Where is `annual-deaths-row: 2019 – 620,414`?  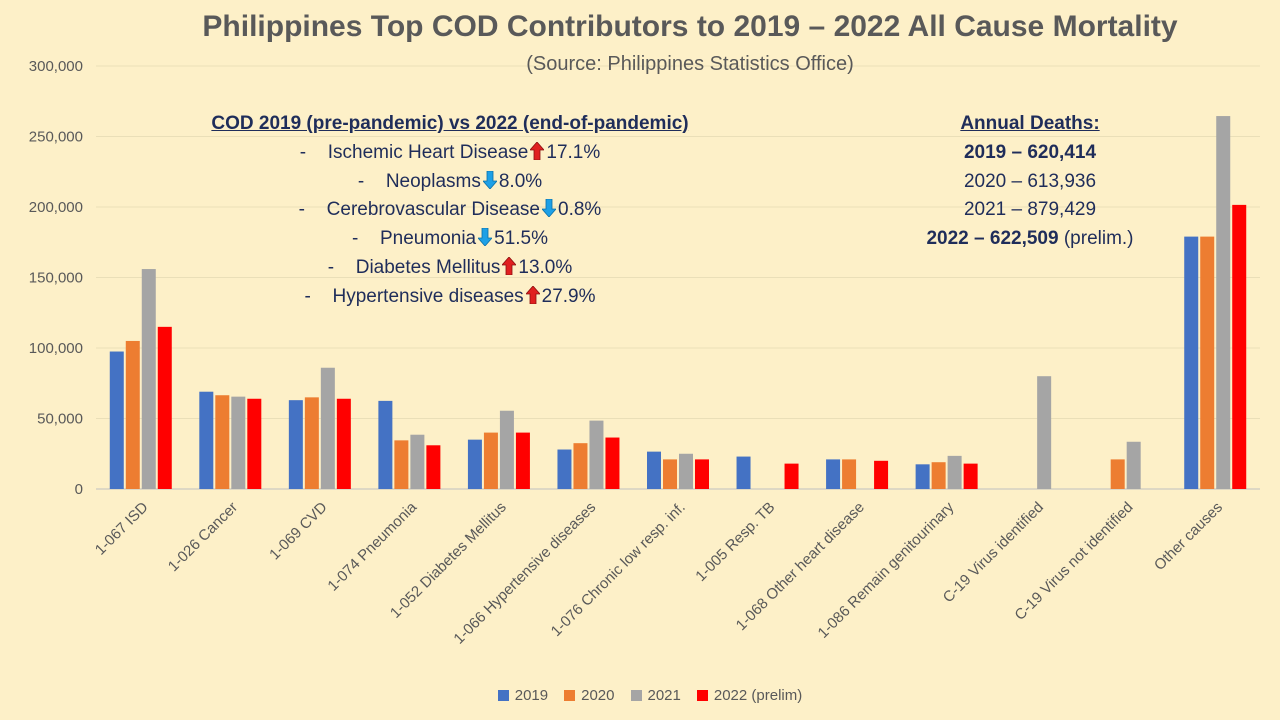
annual-deaths-row: 2019 – 620,414 is located at coordinates (1030, 153).